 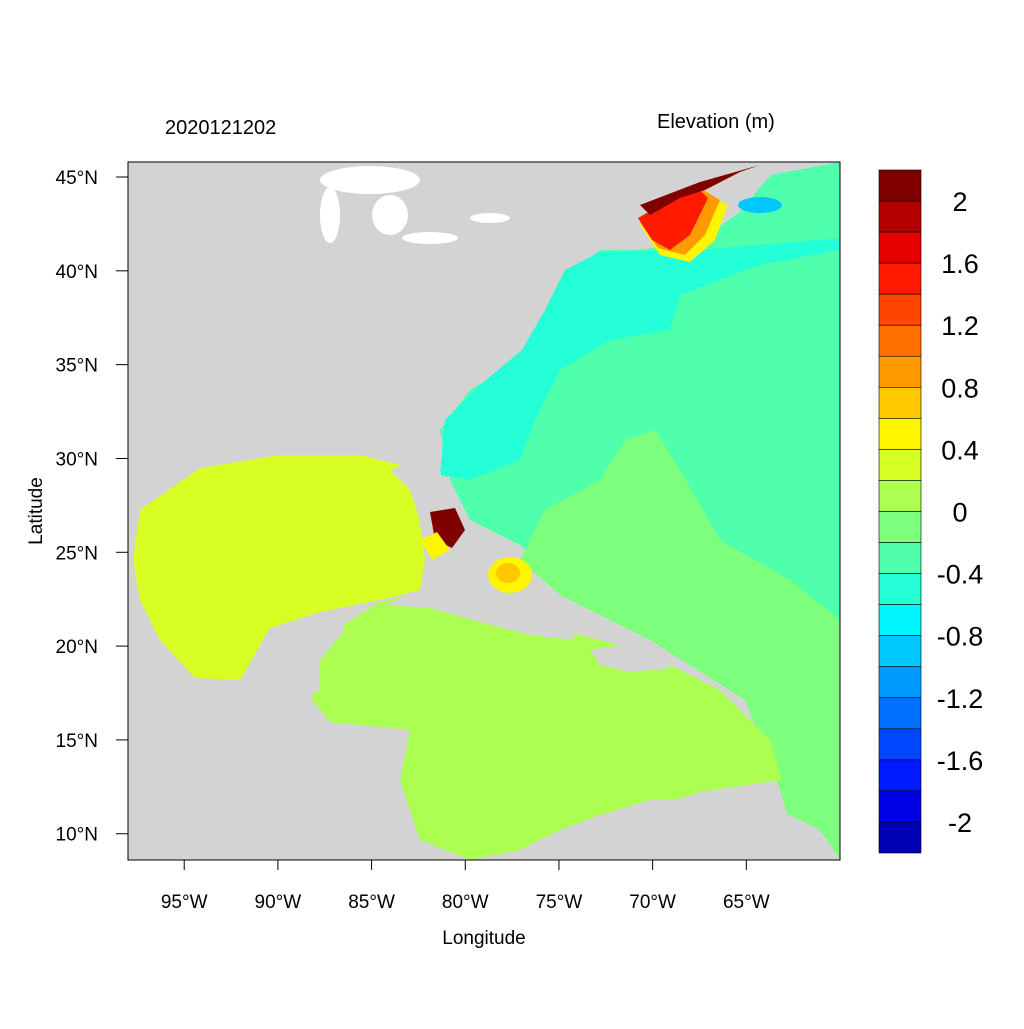 What do you see at coordinates (960, 388) in the screenshot?
I see `colorbar-label: 0.8` at bounding box center [960, 388].